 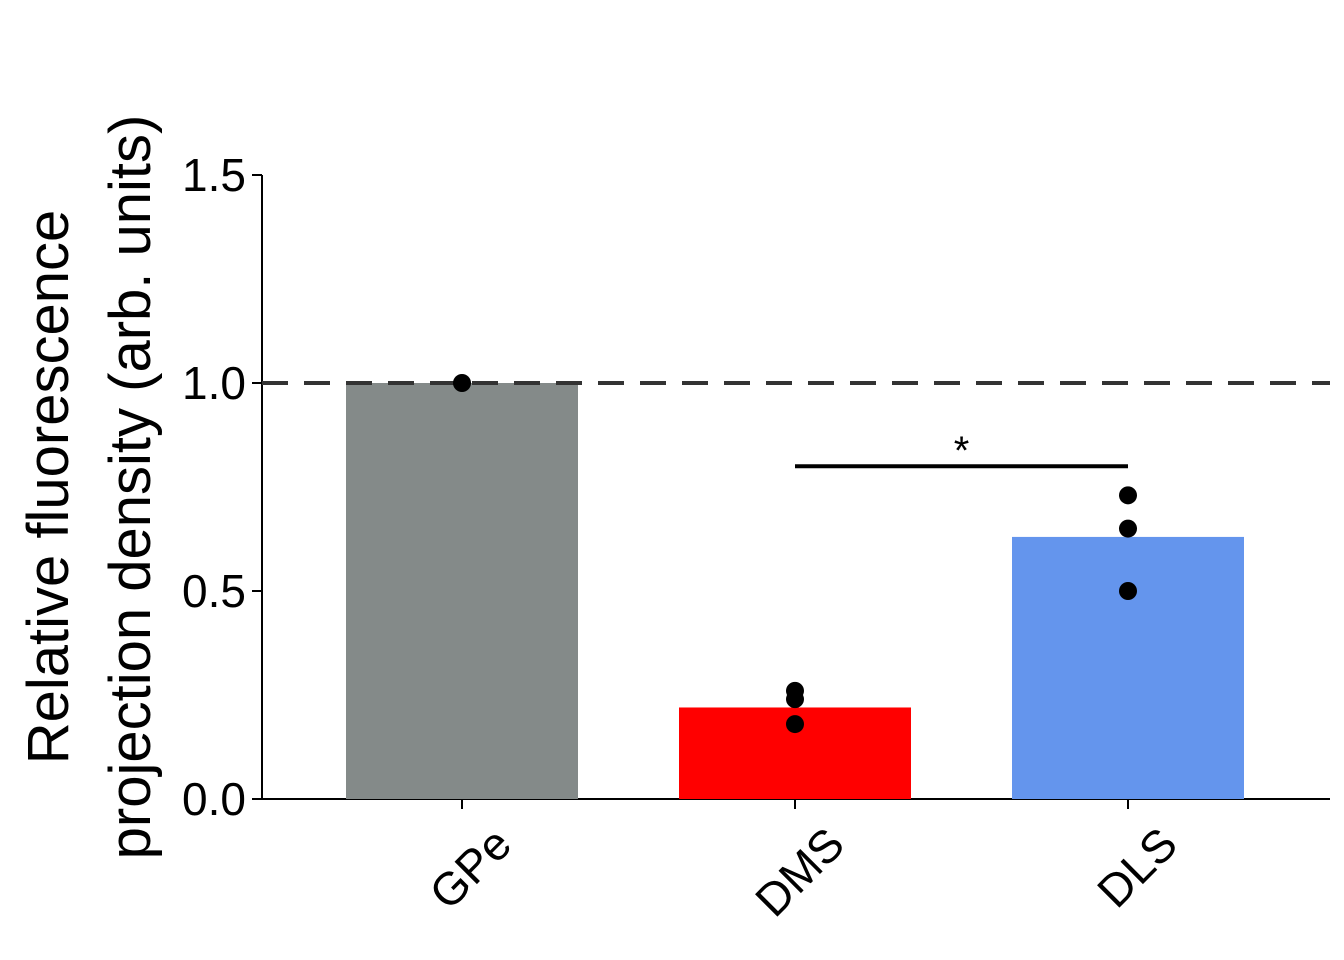 What do you see at coordinates (214, 175) in the screenshot?
I see `y-tick-label: 1.5` at bounding box center [214, 175].